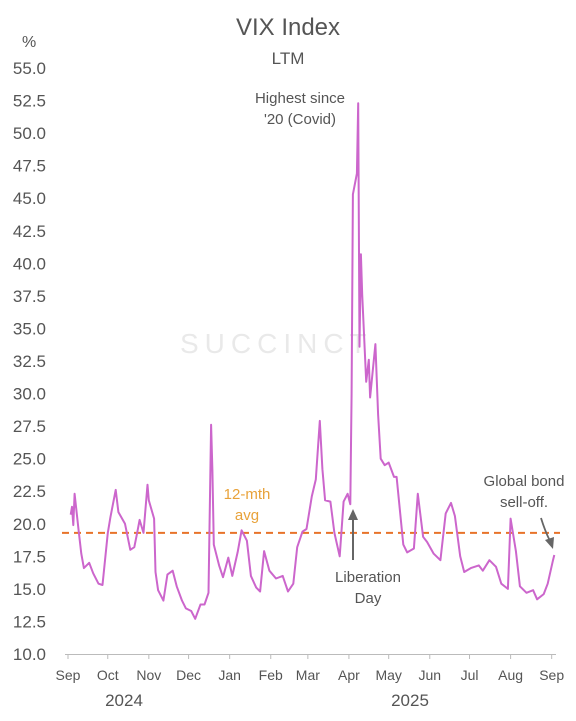  What do you see at coordinates (451, 534) in the screenshot?
I see `annotation-arrows` at bounding box center [451, 534].